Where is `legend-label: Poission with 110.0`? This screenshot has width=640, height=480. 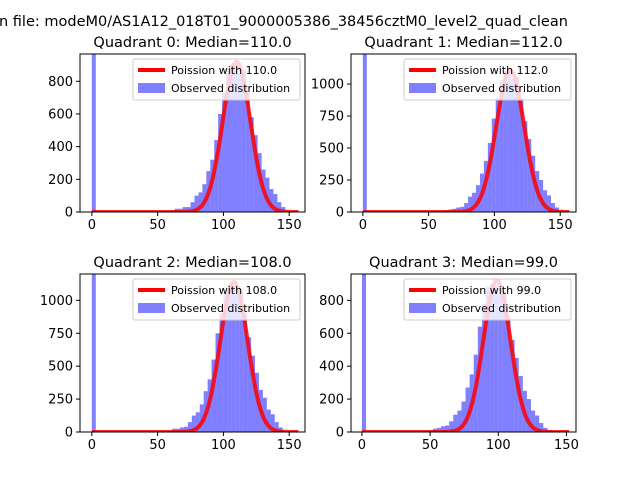
legend-label: Poission with 110.0 is located at coordinates (224, 70).